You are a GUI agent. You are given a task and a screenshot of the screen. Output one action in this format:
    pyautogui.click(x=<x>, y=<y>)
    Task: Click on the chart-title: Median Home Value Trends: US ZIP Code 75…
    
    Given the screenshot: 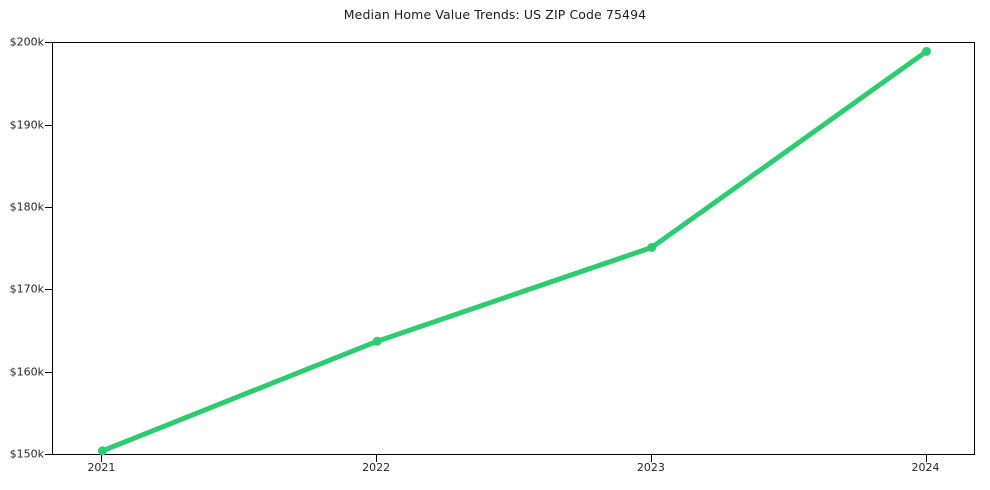 What is the action you would take?
    pyautogui.click(x=495, y=14)
    